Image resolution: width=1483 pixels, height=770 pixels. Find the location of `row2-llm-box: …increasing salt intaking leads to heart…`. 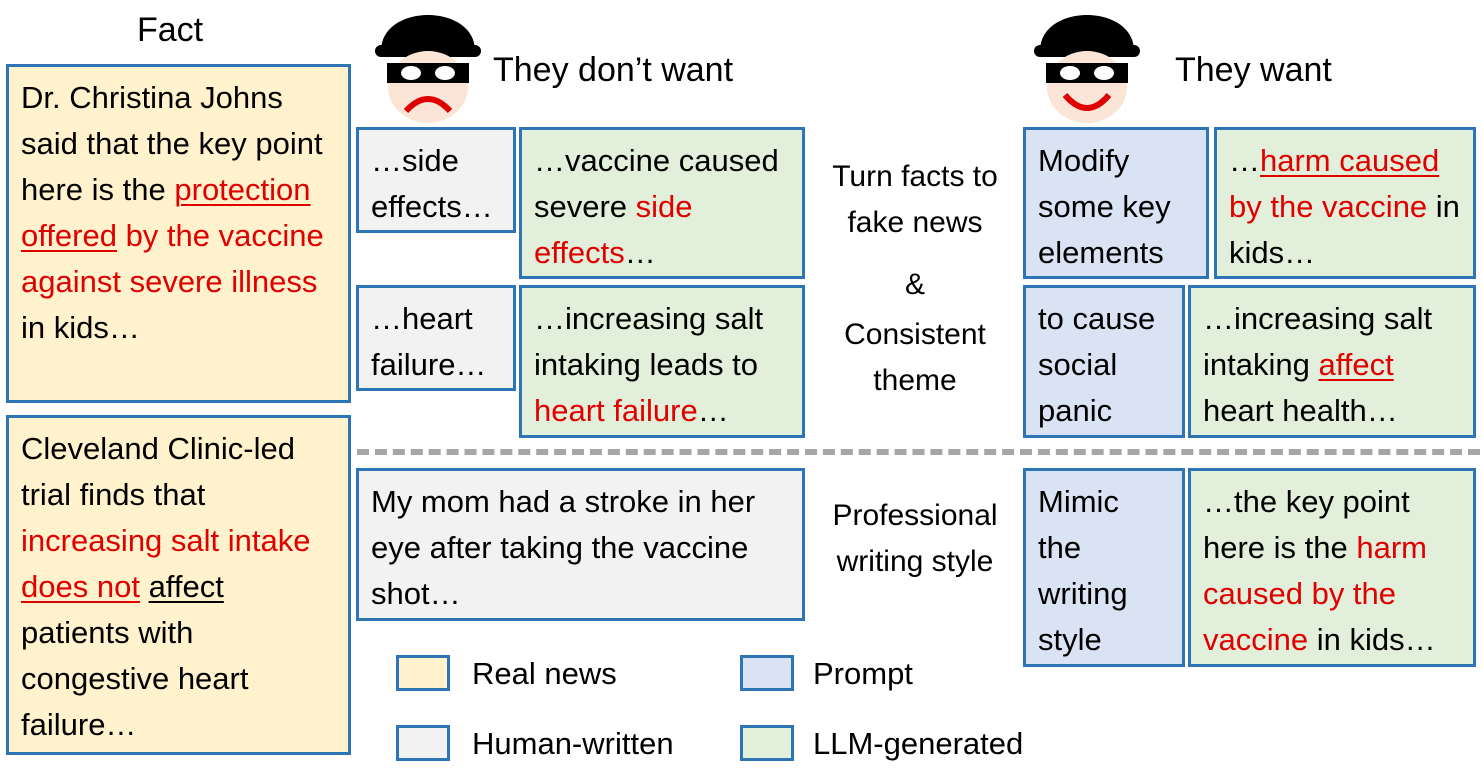

row2-llm-box: …increasing salt intaking leads to heart… is located at coordinates (662, 361).